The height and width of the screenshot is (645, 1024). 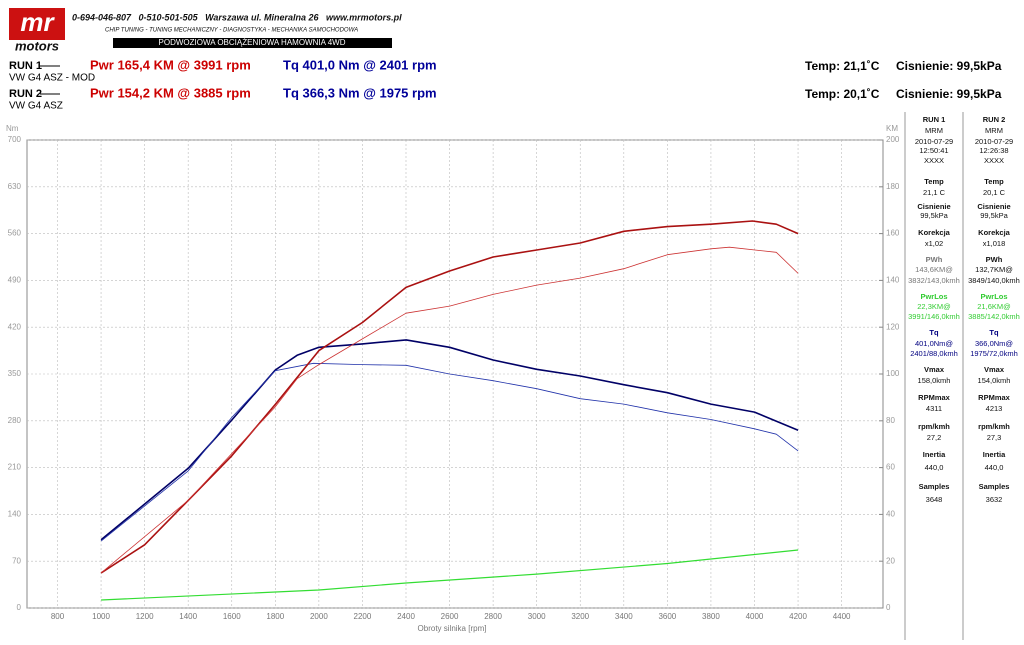 I want to click on y-tick-label: 350, so click(x=15, y=373).